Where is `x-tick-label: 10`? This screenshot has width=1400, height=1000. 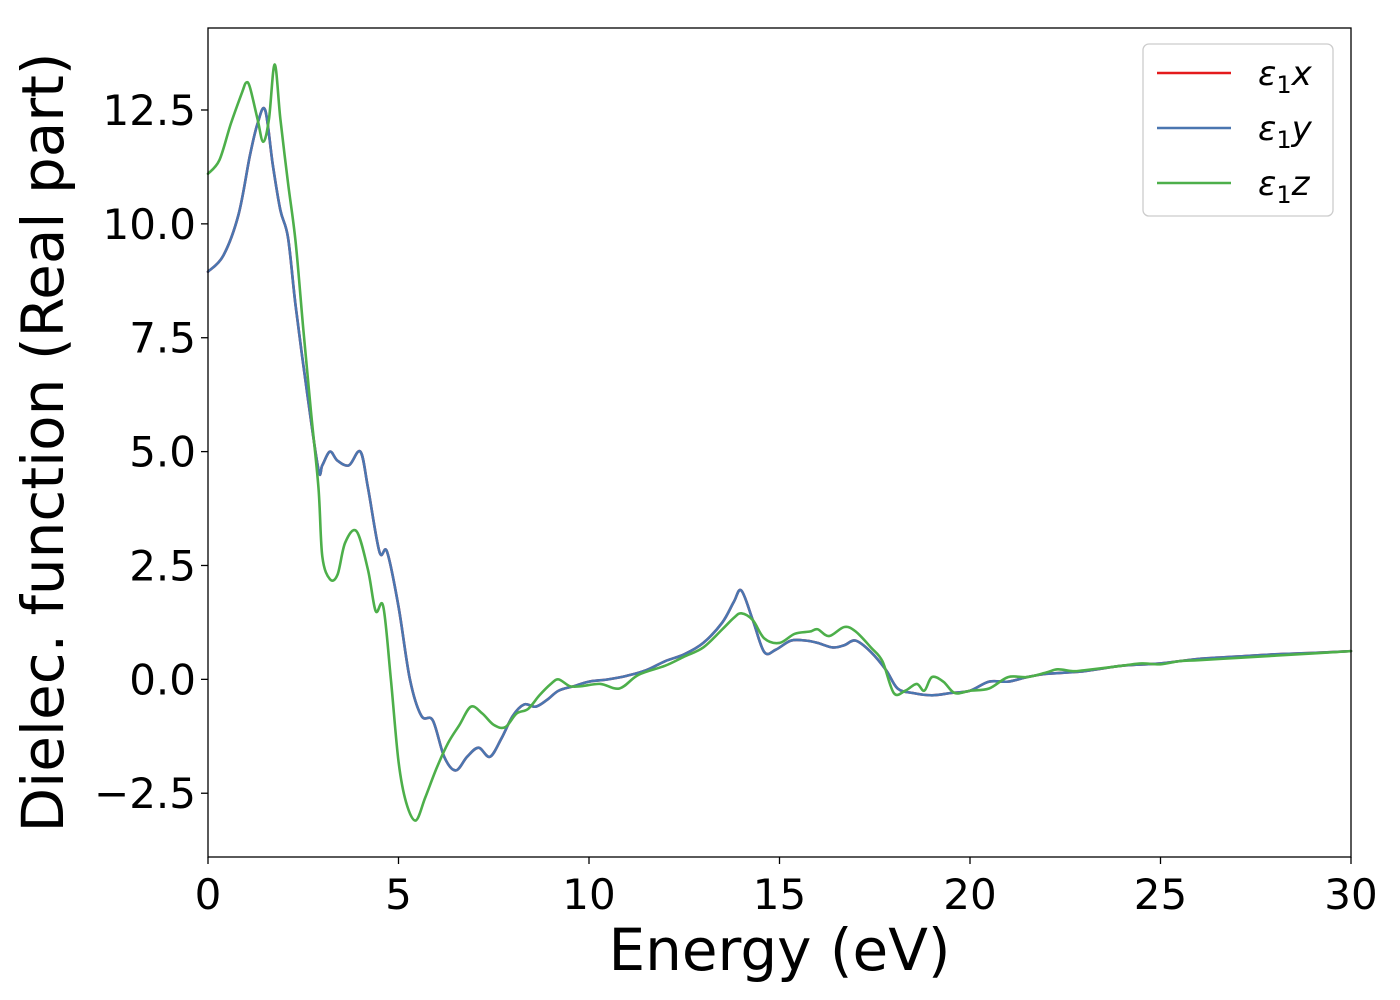
x-tick-label: 10 is located at coordinates (588, 894).